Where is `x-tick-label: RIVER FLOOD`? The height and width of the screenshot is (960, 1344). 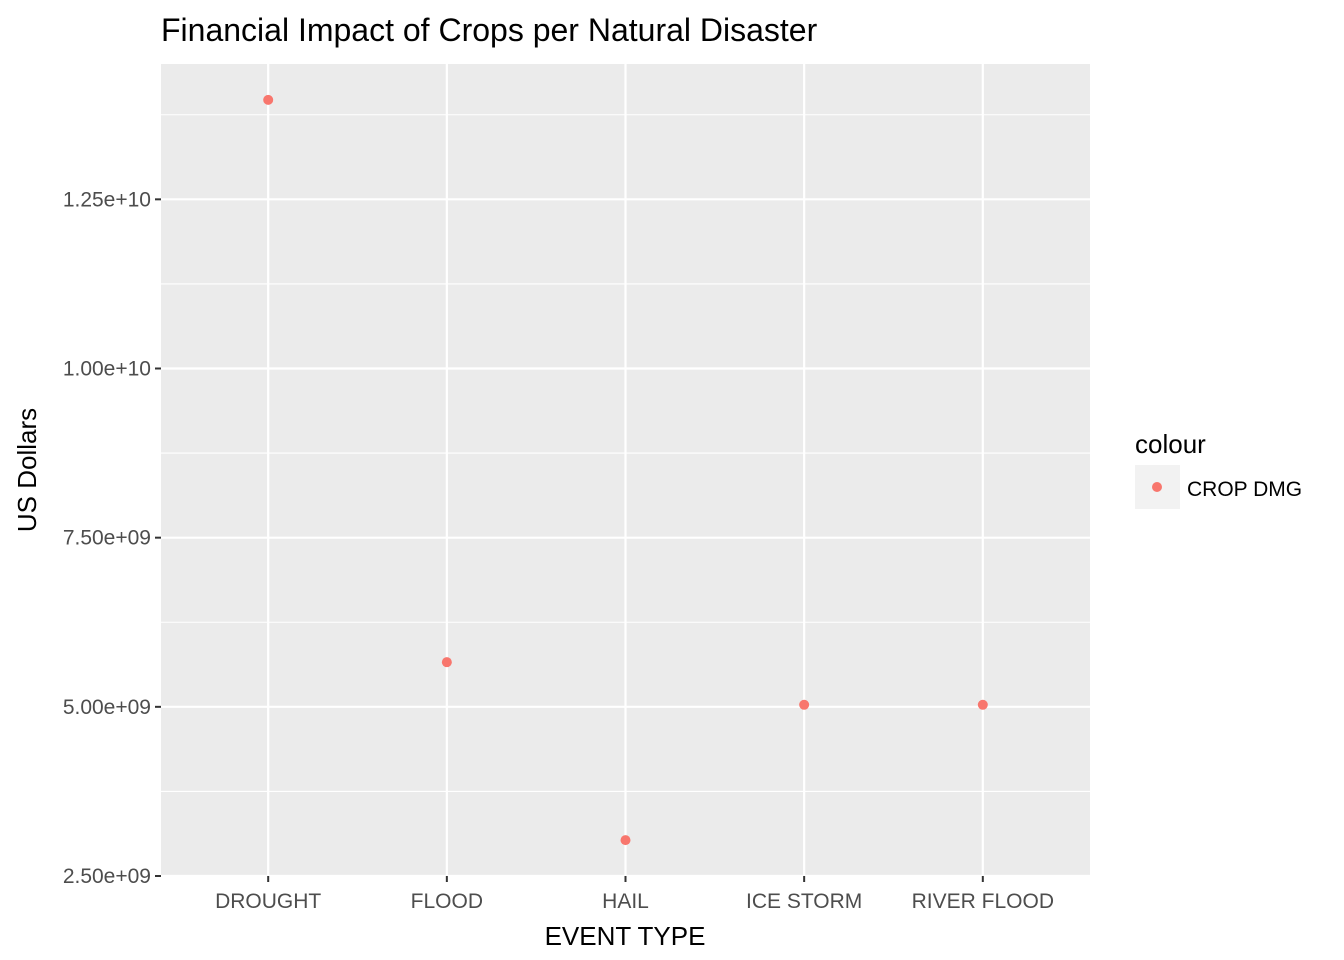
x-tick-label: RIVER FLOOD is located at coordinates (983, 901).